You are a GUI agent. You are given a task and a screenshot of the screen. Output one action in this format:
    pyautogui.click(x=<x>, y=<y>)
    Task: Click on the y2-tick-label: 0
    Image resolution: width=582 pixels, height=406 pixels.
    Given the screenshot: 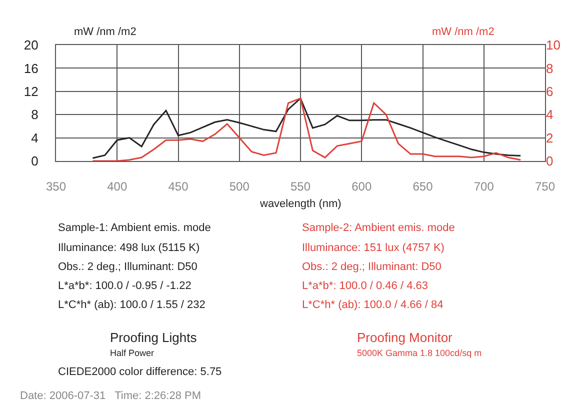 What is the action you would take?
    pyautogui.click(x=550, y=161)
    